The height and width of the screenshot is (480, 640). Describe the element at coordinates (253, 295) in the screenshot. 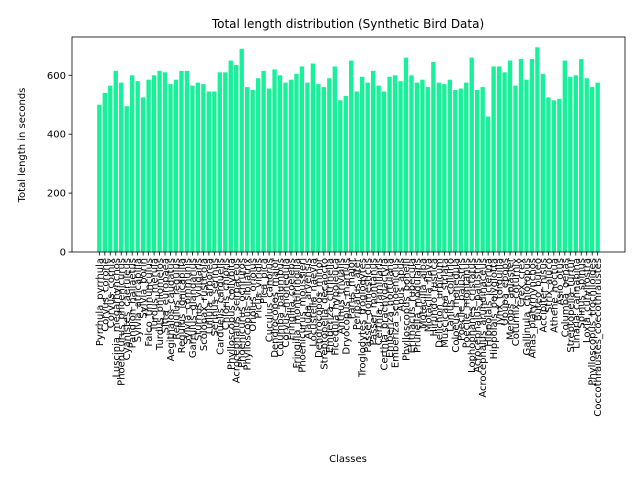

I see `x-tick-label: Oriolus_oriolus` at that location.